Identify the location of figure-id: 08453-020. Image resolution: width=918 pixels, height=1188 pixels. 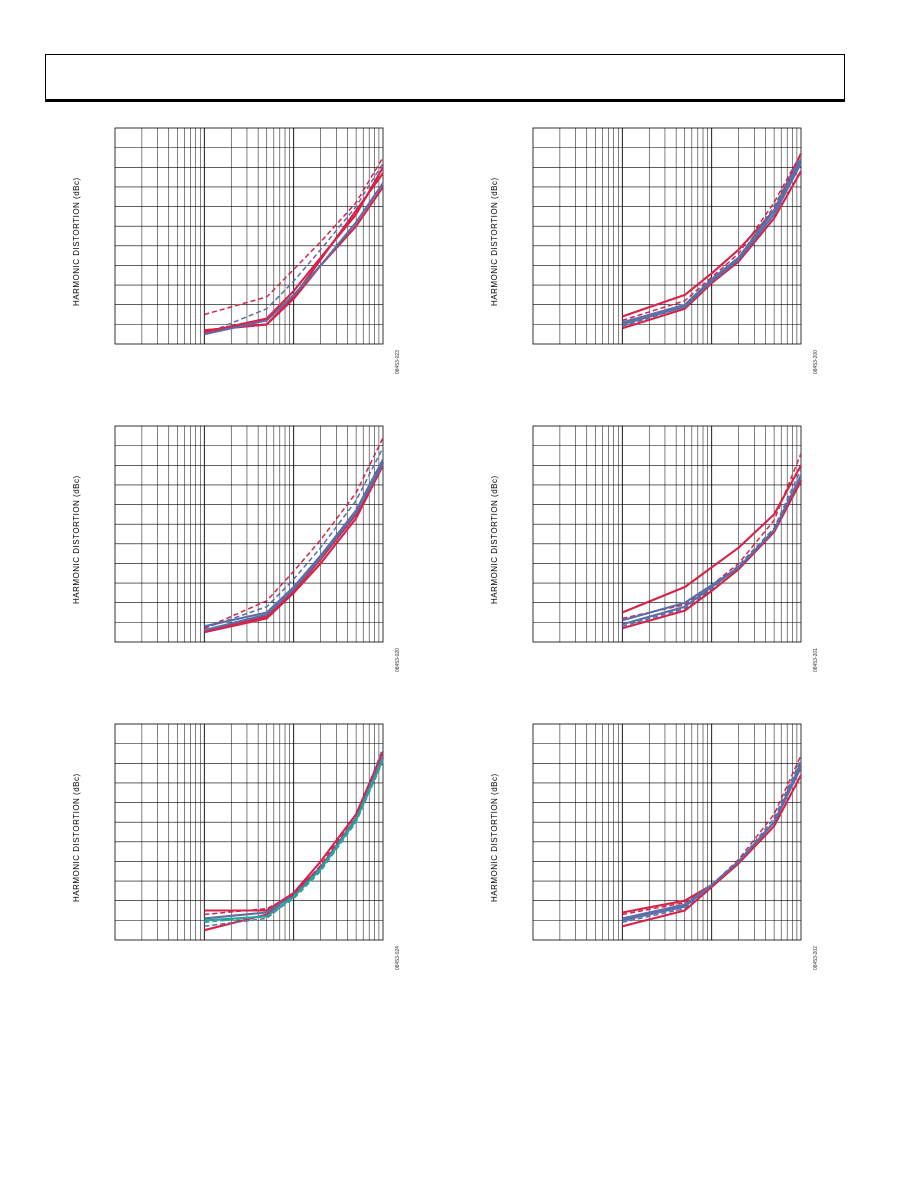
(398, 660).